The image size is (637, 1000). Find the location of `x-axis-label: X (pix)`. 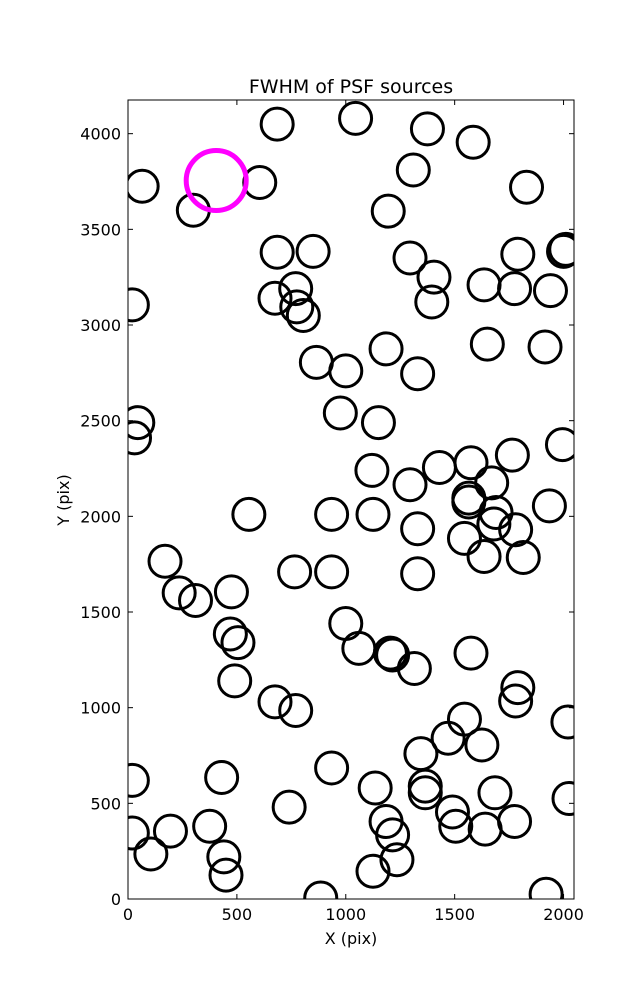

x-axis-label: X (pix) is located at coordinates (351, 938).